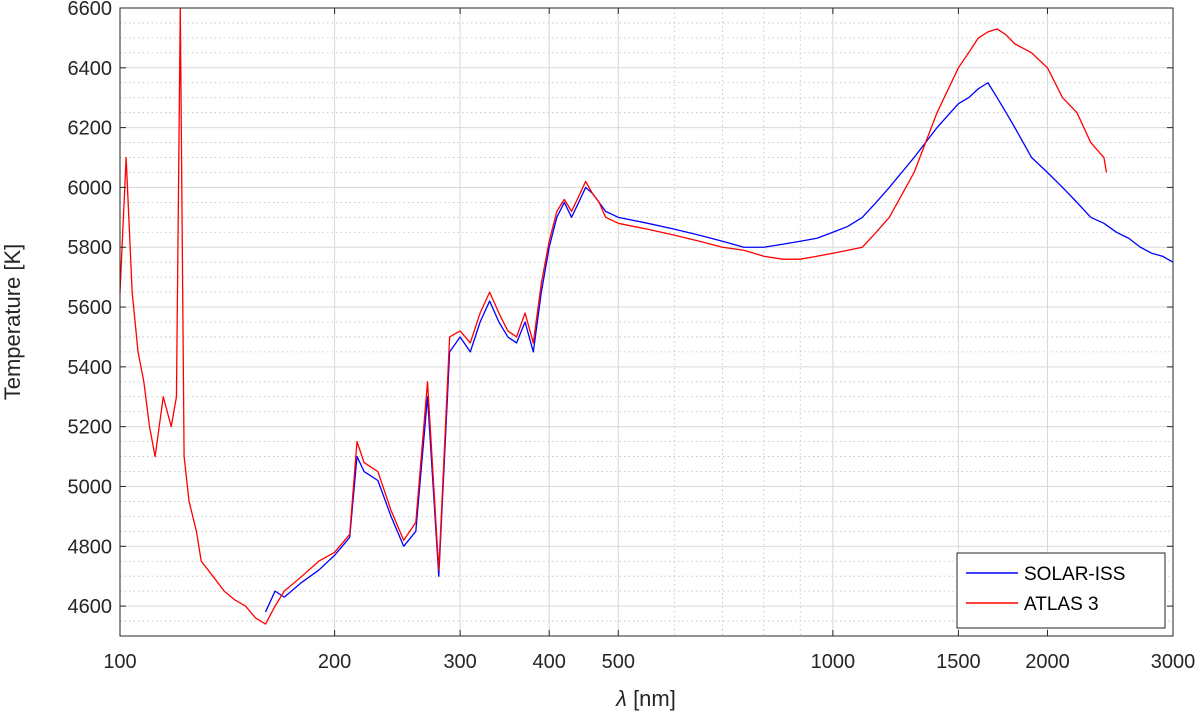  Describe the element at coordinates (1061, 604) in the screenshot. I see `legend-label-atlas-3: ATLAS 3` at that location.